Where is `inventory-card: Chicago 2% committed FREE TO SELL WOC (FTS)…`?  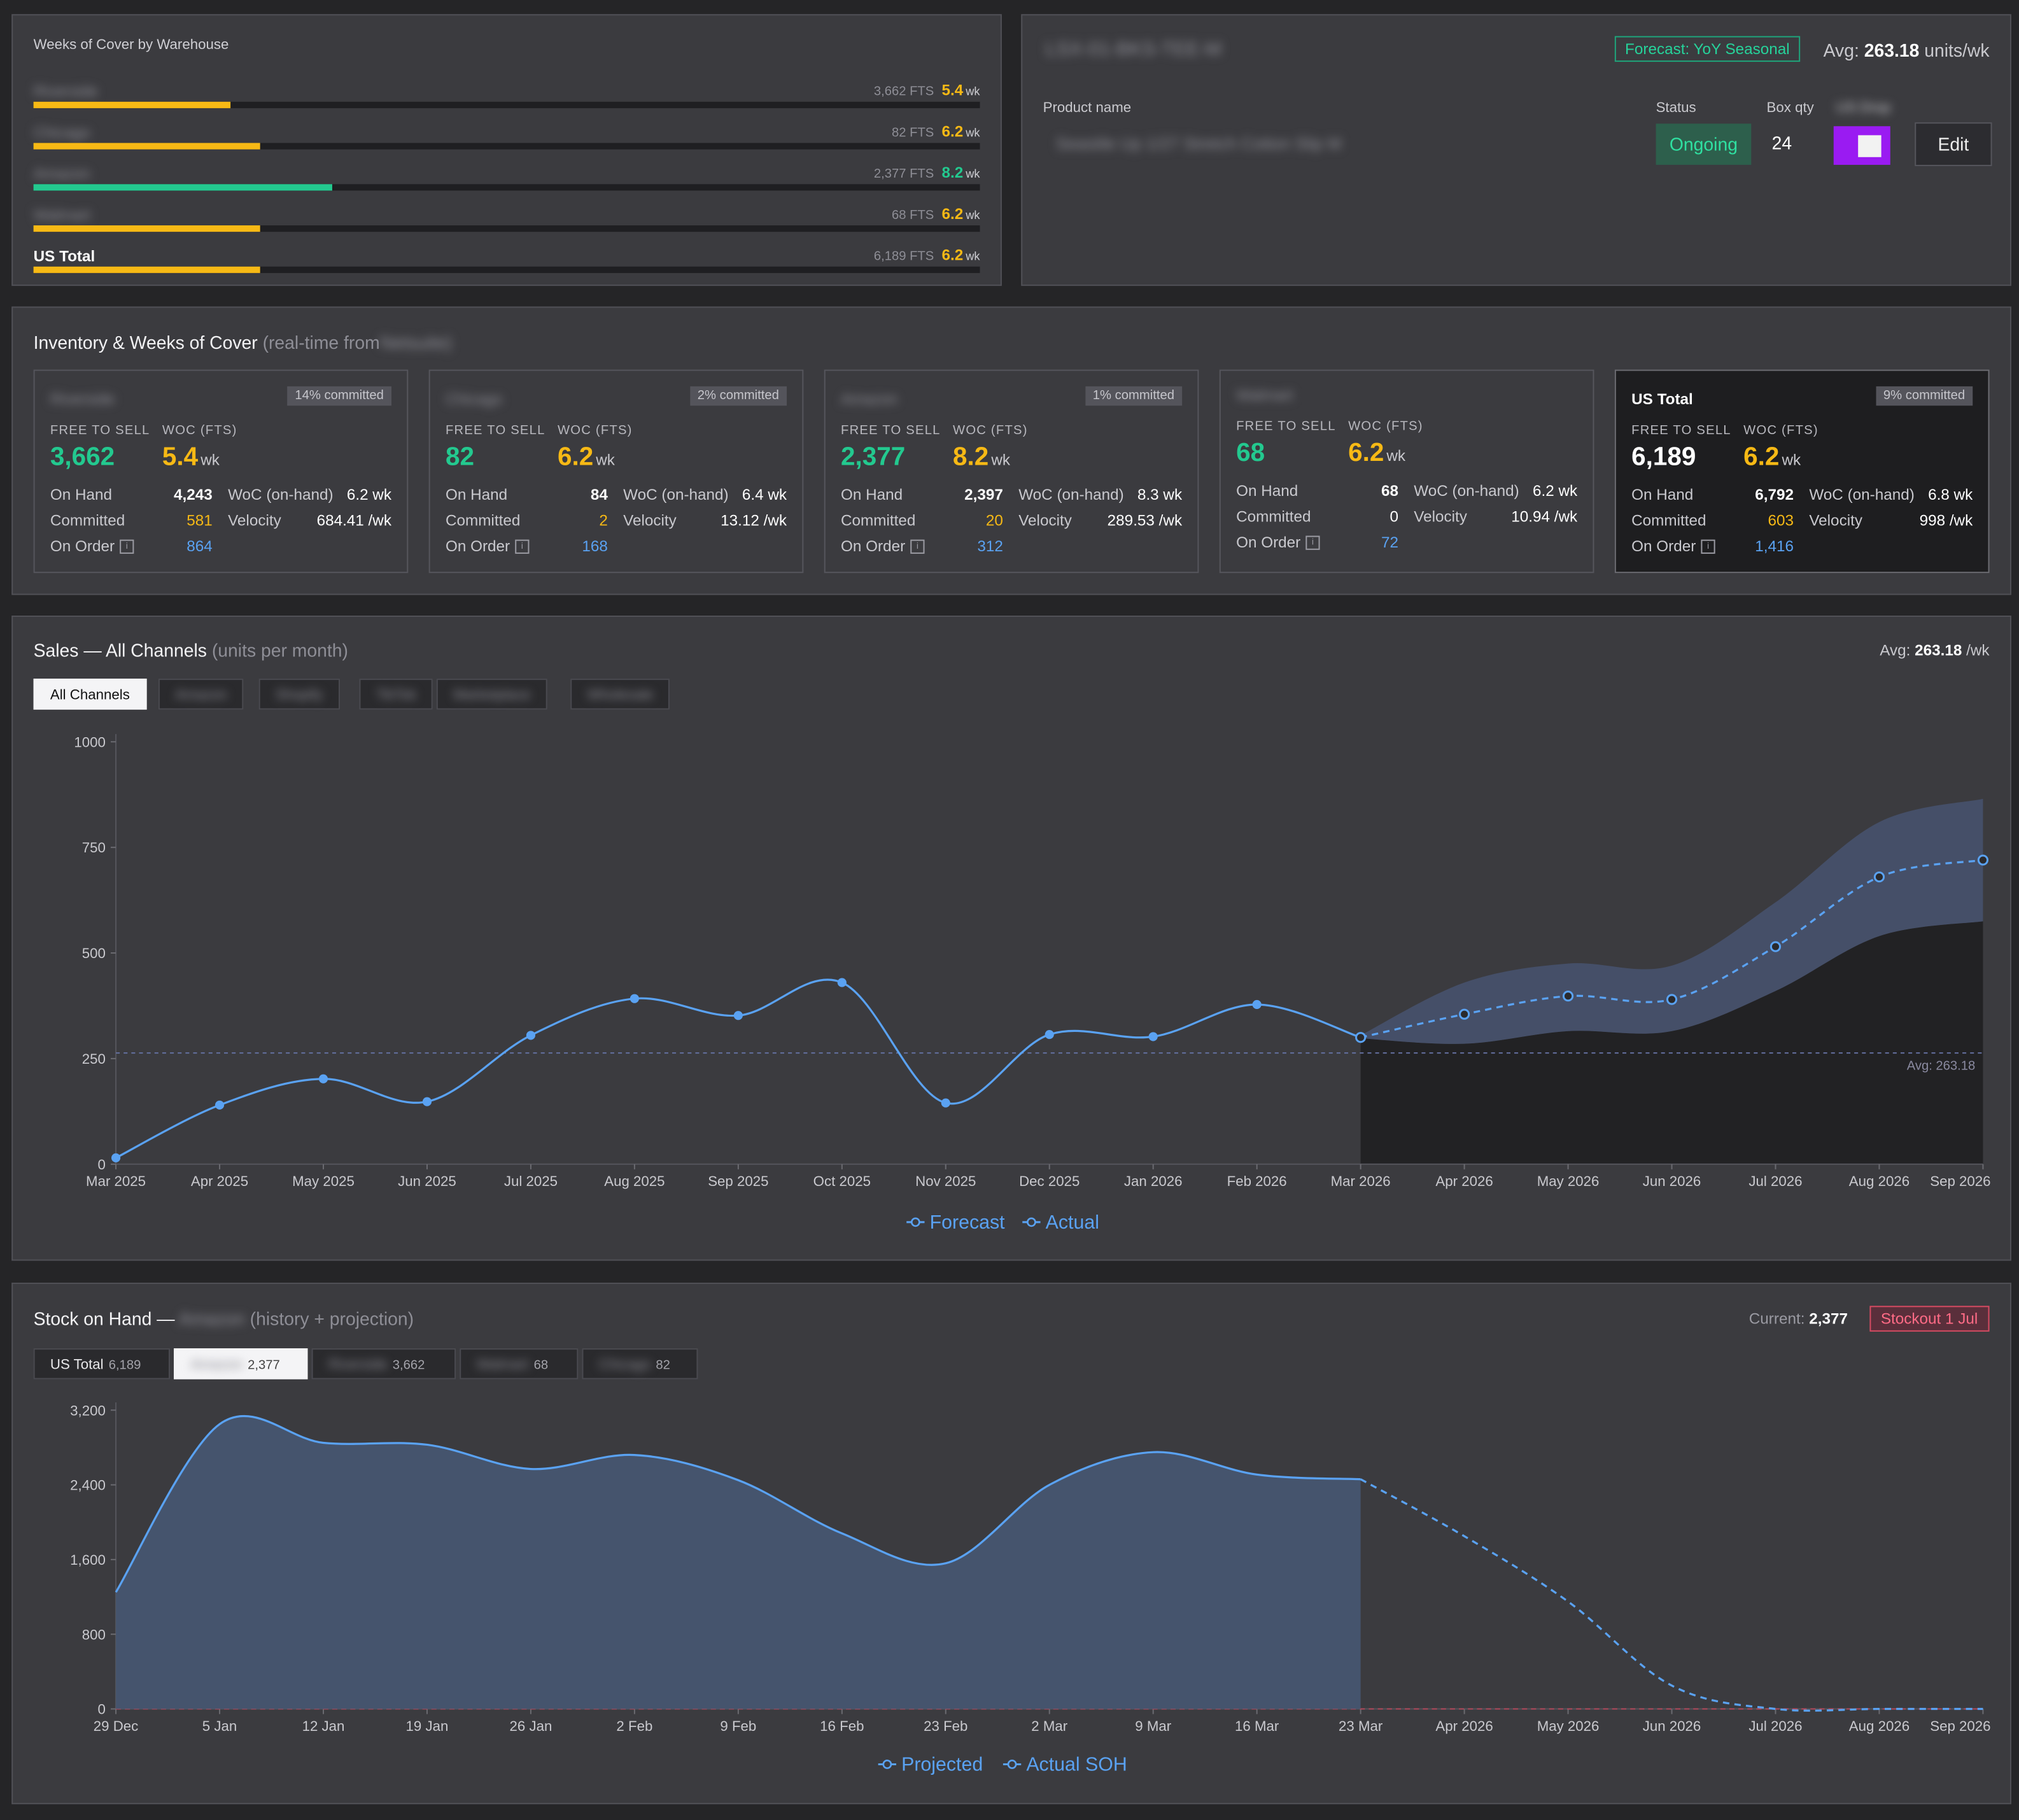
inventory-card: Chicago 2% committed FREE TO SELL WOC (FTS)… is located at coordinates (616, 472).